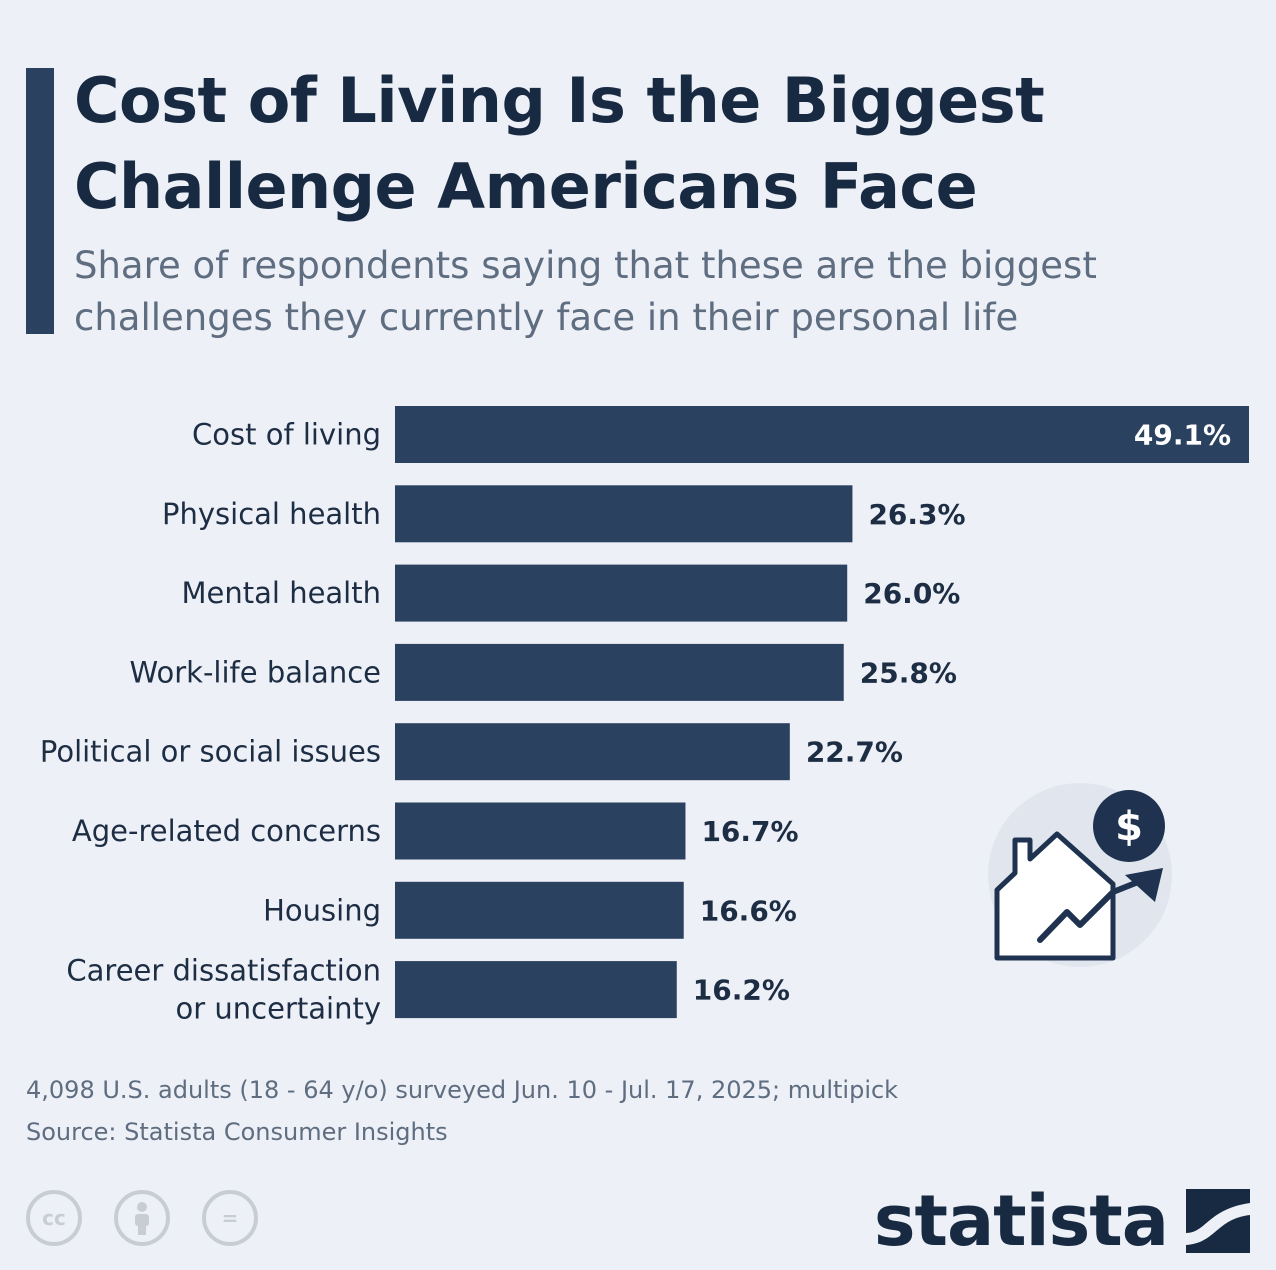 This screenshot has height=1270, width=1276. I want to click on statista-logo: statista, so click(1062, 1221).